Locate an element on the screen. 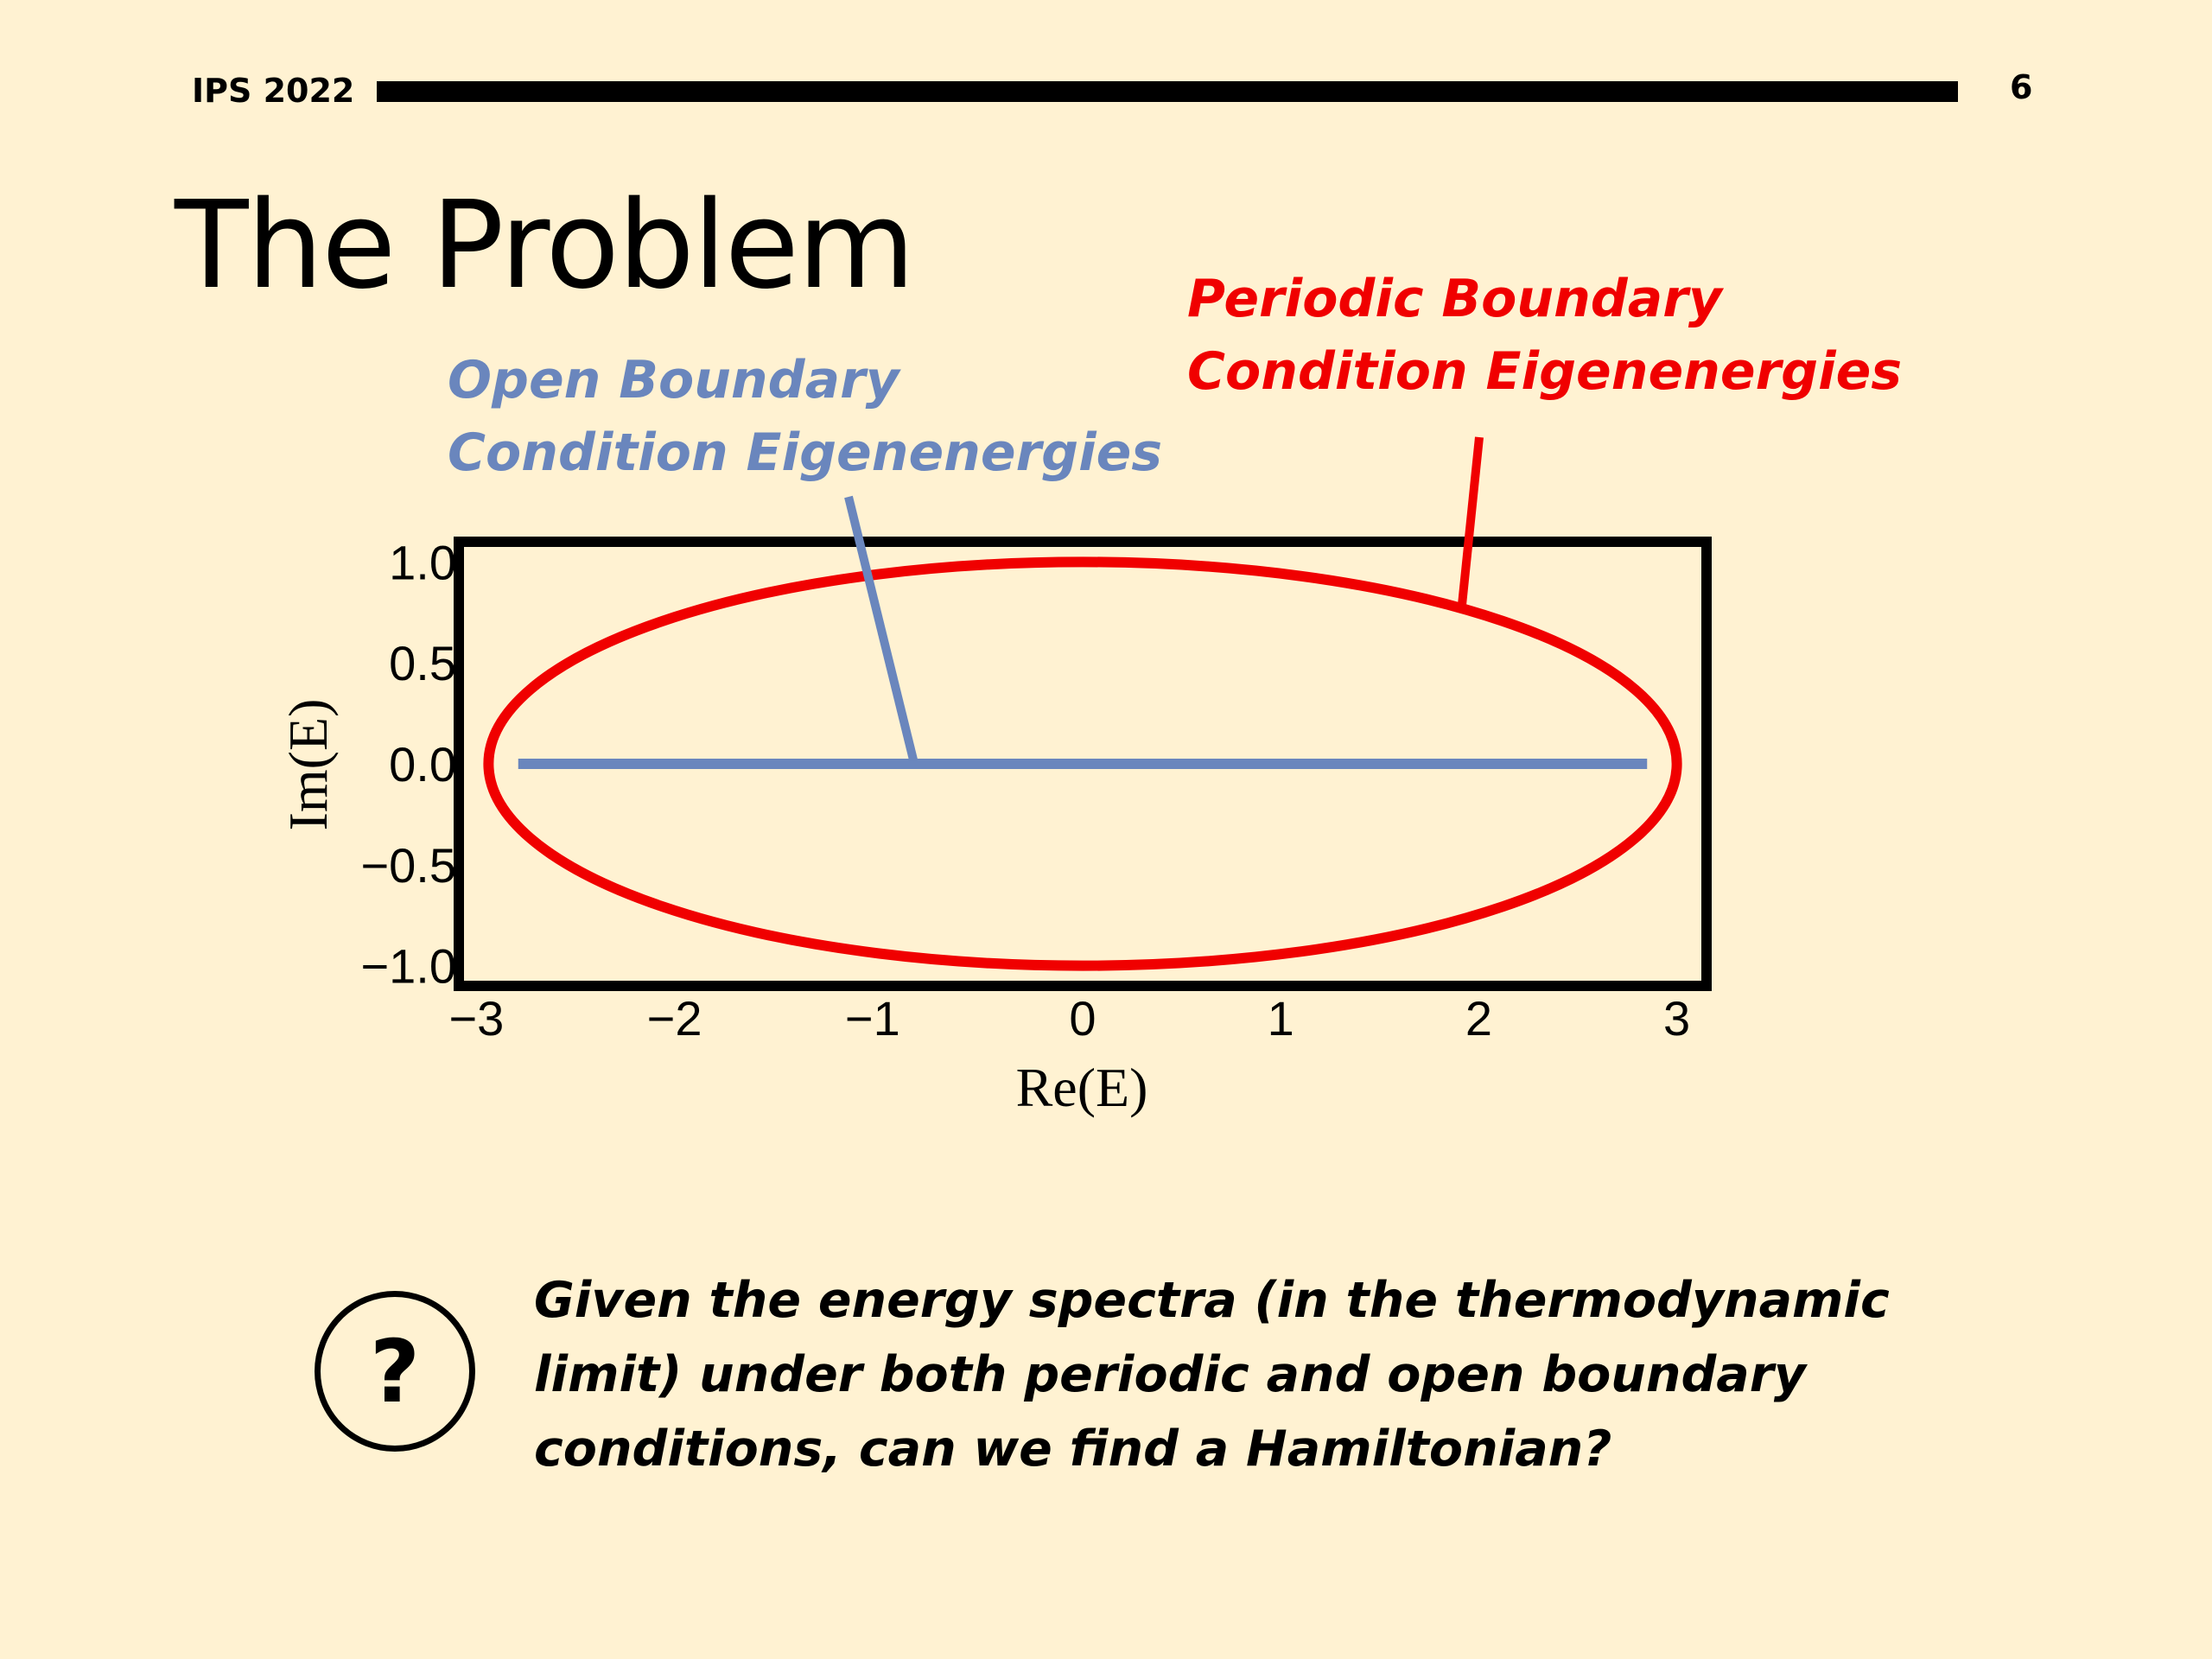  slide-title: The Problem is located at coordinates (545, 245).